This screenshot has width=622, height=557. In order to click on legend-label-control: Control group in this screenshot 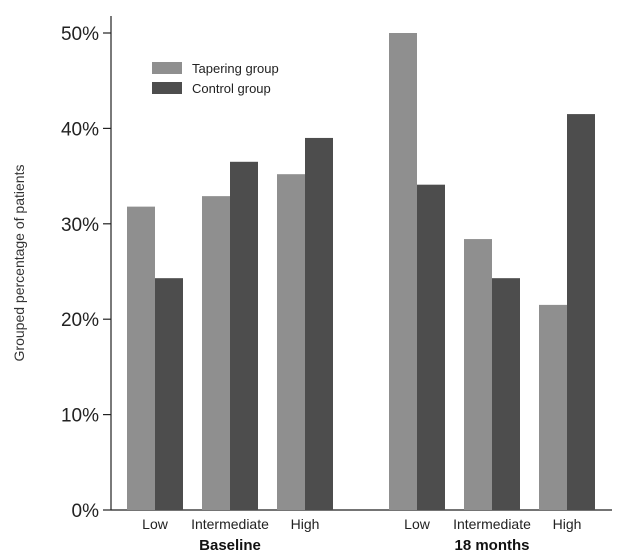, I will do `click(231, 88)`.